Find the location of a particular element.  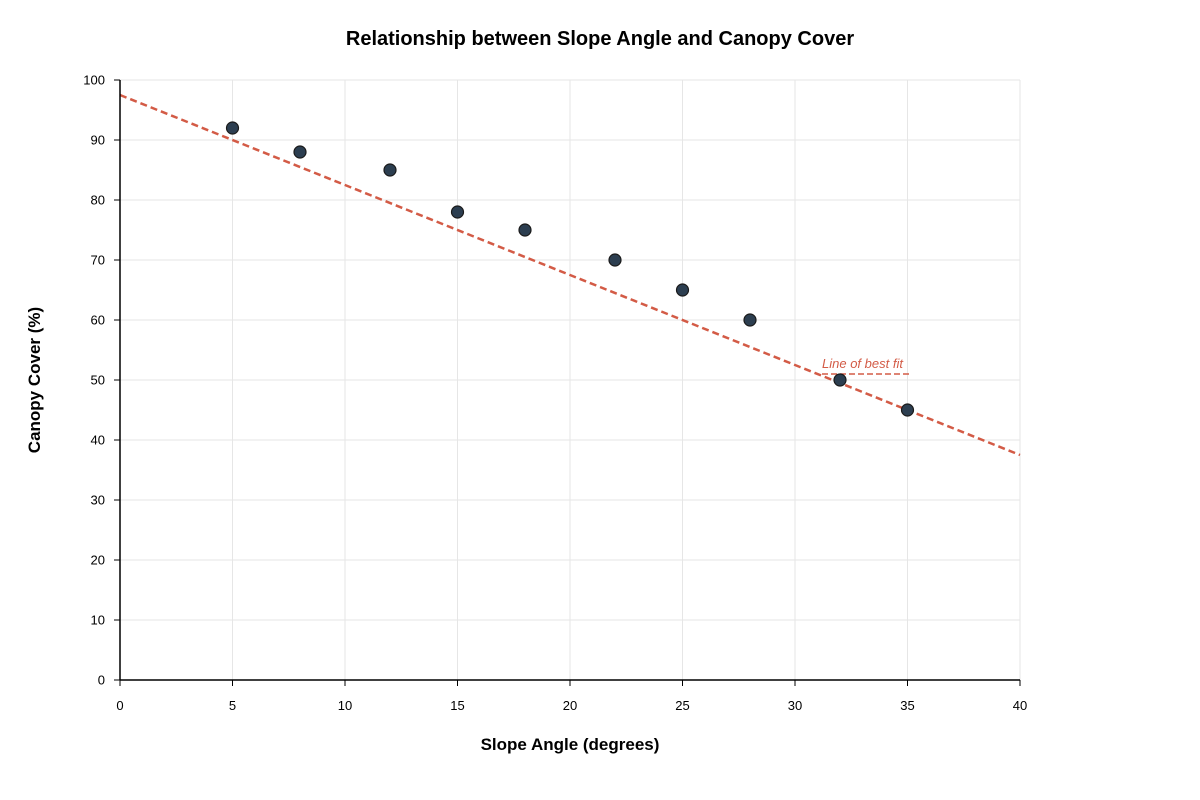

x-tick-label: 35 is located at coordinates (907, 705).